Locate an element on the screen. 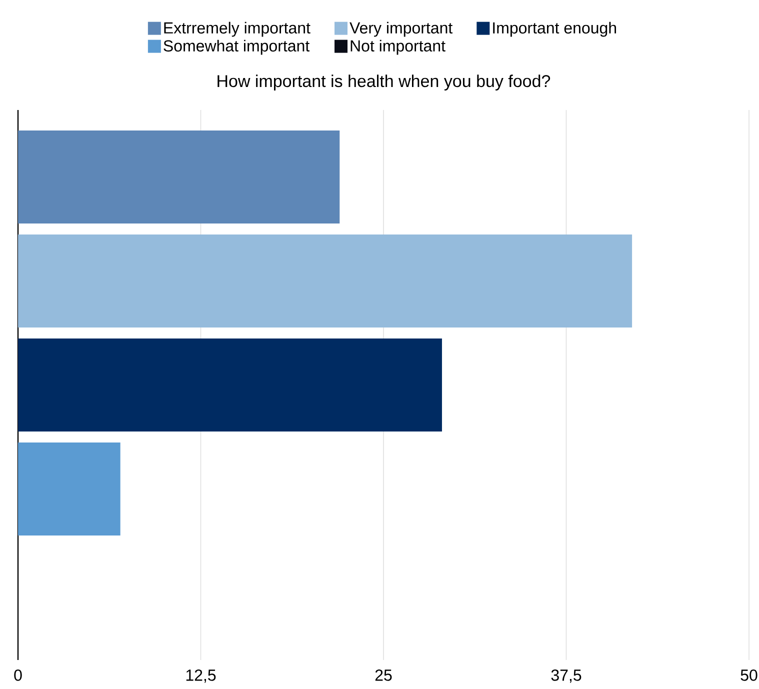  x-tick-label: 12,5 is located at coordinates (201, 676).